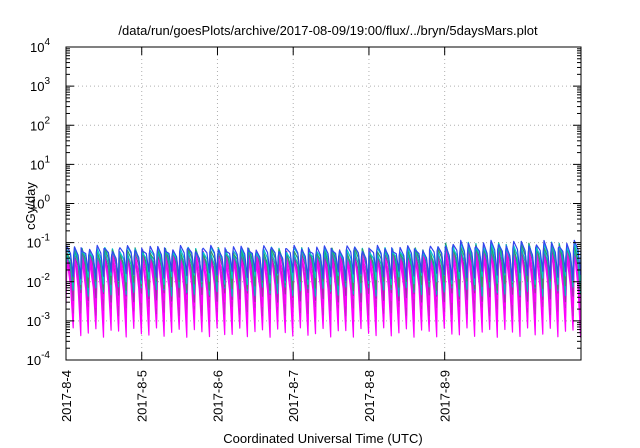 This screenshot has height=448, width=640. What do you see at coordinates (45, 316) in the screenshot?
I see `y-tick-exponent: -3` at bounding box center [45, 316].